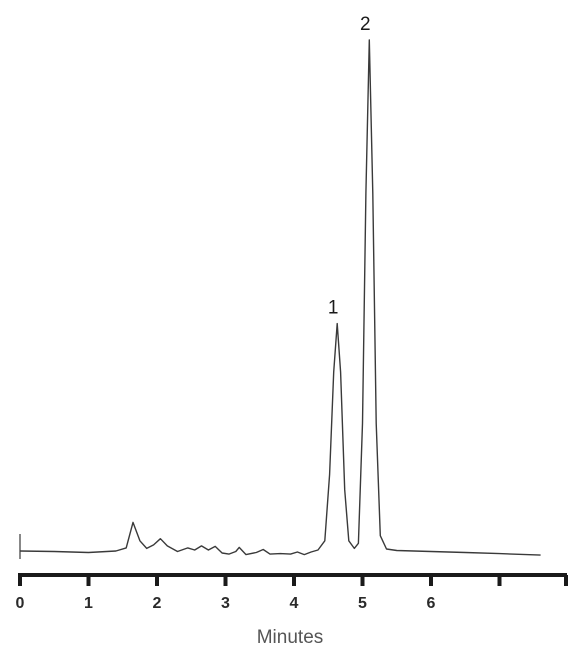 The image size is (573, 648). I want to click on x-tick-label: 6, so click(431, 603).